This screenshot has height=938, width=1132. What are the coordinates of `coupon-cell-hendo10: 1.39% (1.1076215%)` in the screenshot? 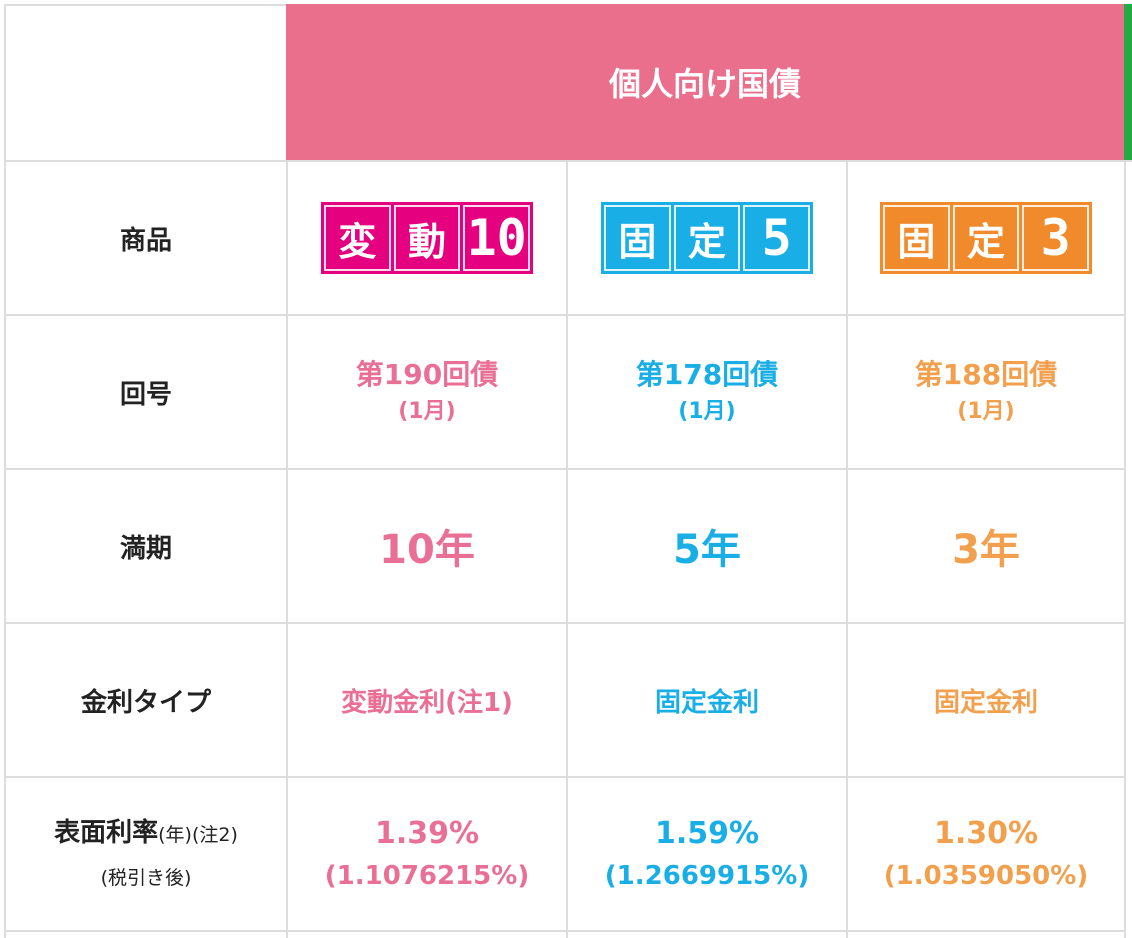 It's located at (426, 853).